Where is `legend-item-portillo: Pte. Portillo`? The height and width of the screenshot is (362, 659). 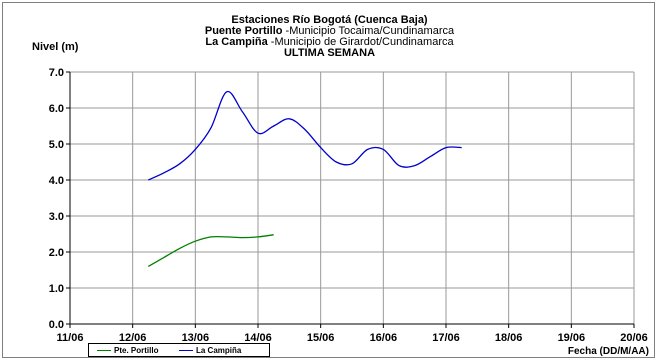 legend-item-portillo: Pte. Portillo is located at coordinates (127, 350).